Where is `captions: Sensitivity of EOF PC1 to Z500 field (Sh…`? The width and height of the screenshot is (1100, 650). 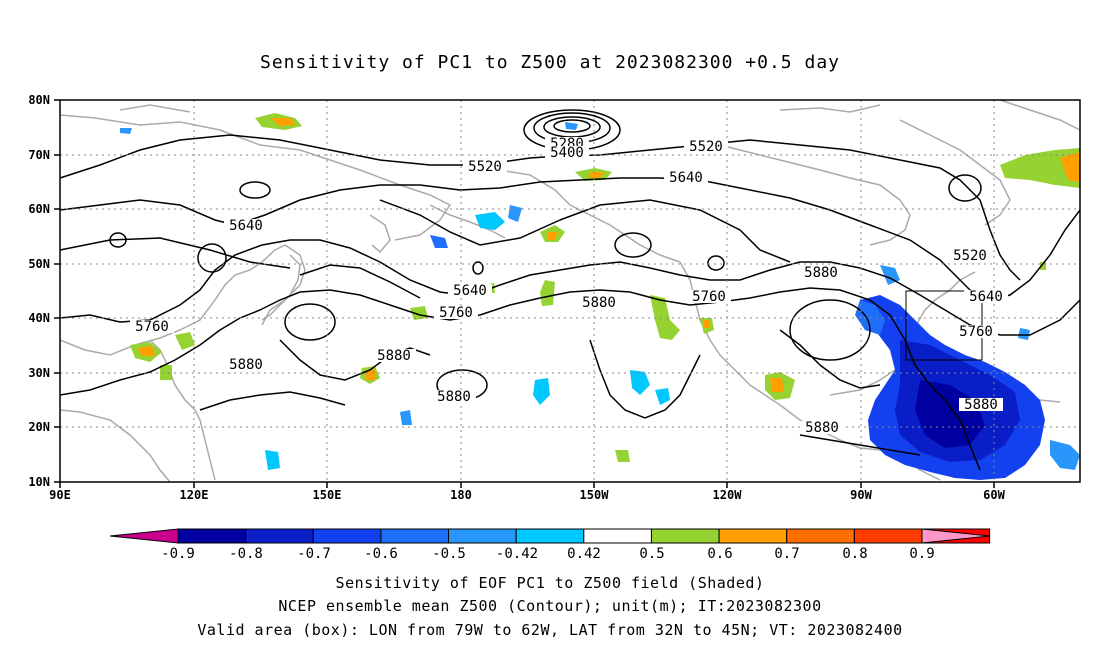
captions: Sensitivity of EOF PC1 to Z500 field (Sh… is located at coordinates (549, 606).